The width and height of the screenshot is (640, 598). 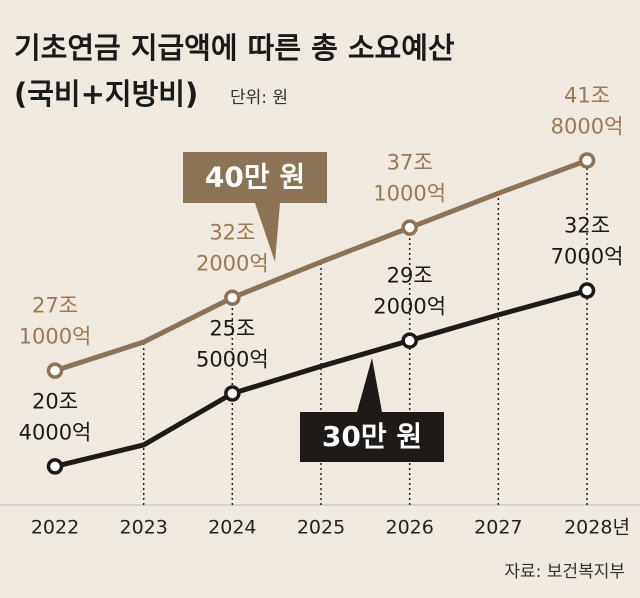 What do you see at coordinates (55, 416) in the screenshot?
I see `value-label: 20조 4000억` at bounding box center [55, 416].